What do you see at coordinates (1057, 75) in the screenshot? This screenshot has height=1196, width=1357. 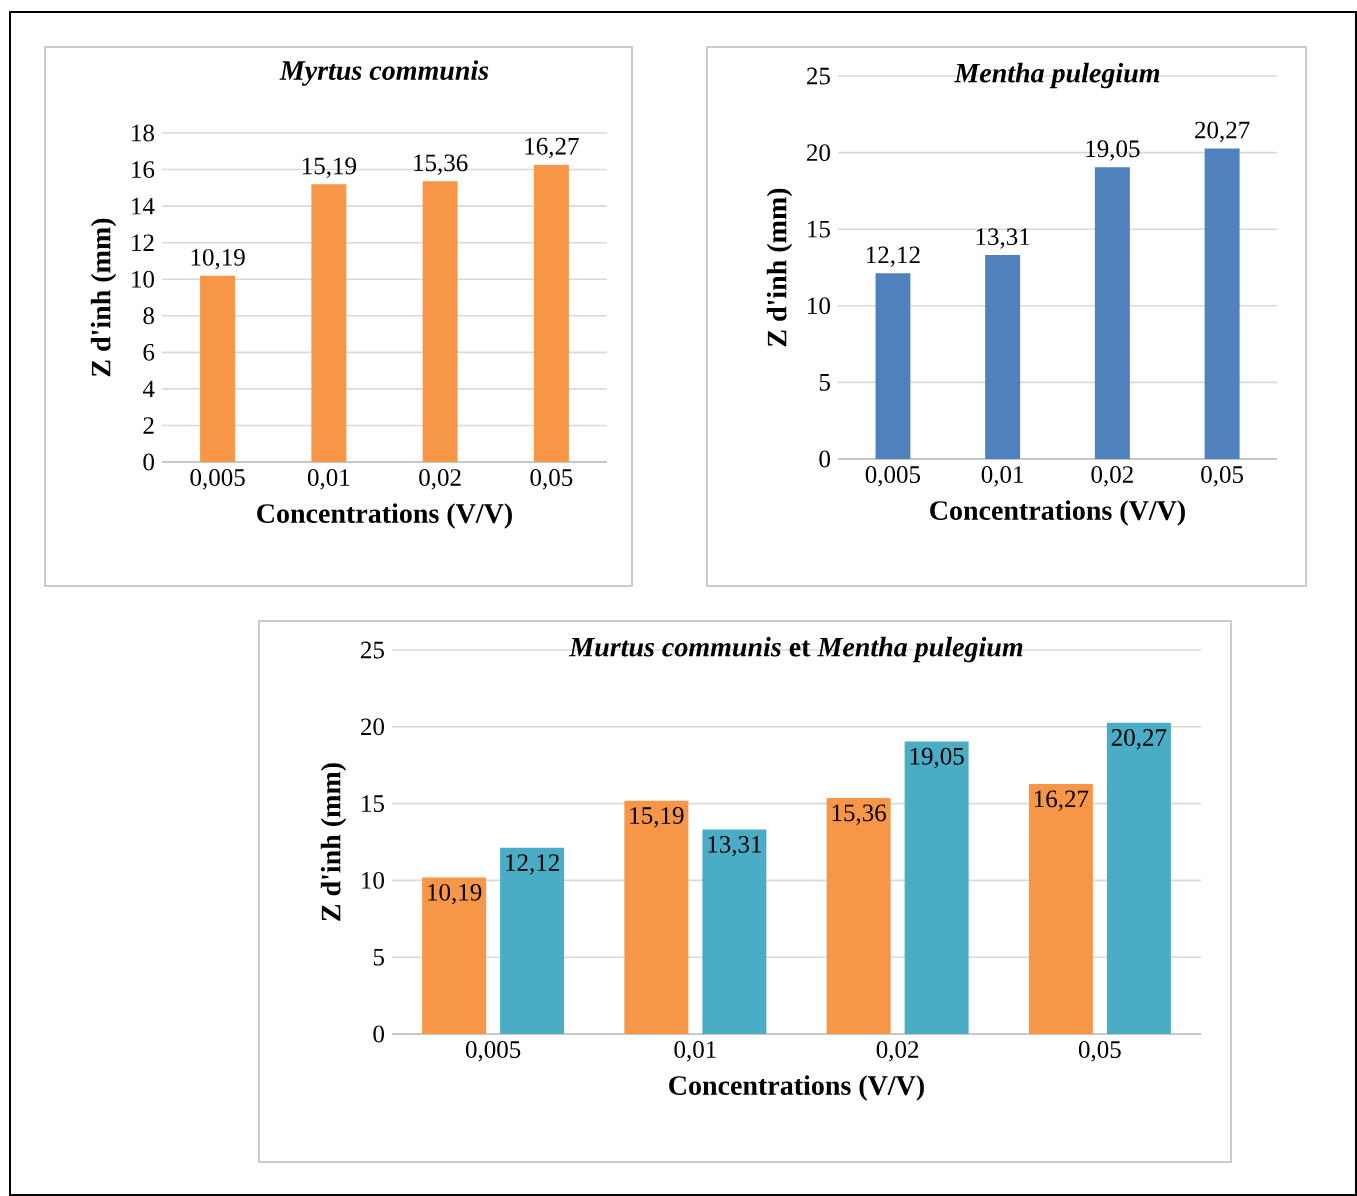 I see `chart-title: Mentha pulegium` at bounding box center [1057, 75].